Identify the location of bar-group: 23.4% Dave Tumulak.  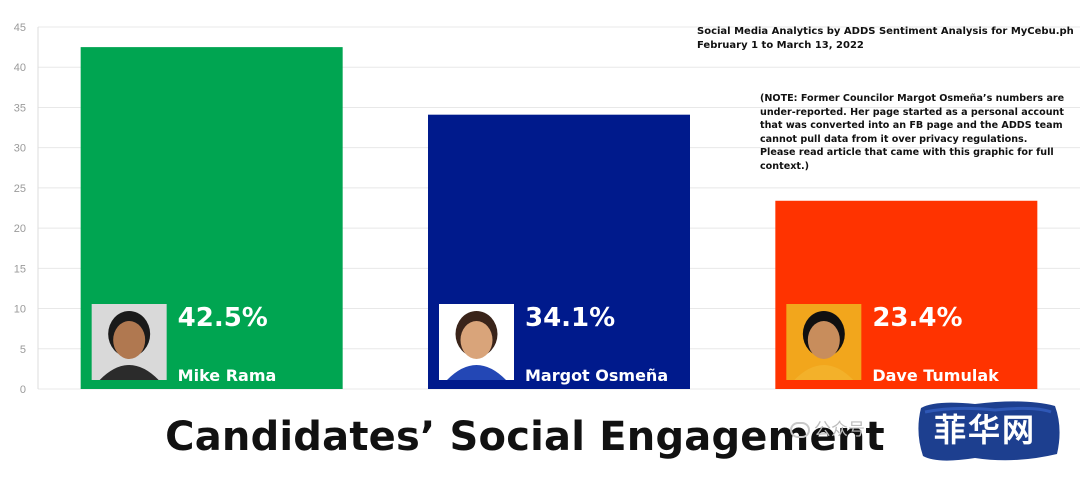
(906, 294).